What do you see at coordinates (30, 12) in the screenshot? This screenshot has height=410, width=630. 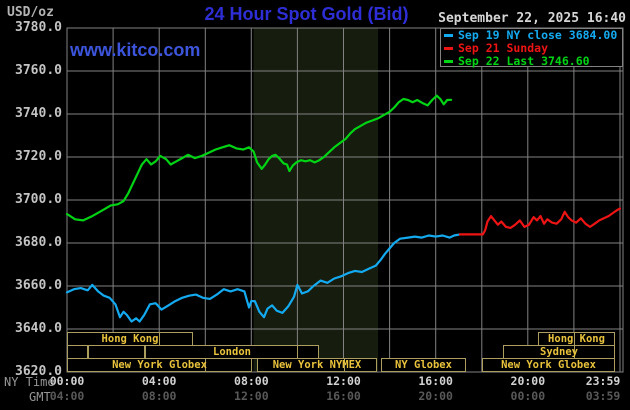 I see `y-axis-unit-label: USD/oz` at bounding box center [30, 12].